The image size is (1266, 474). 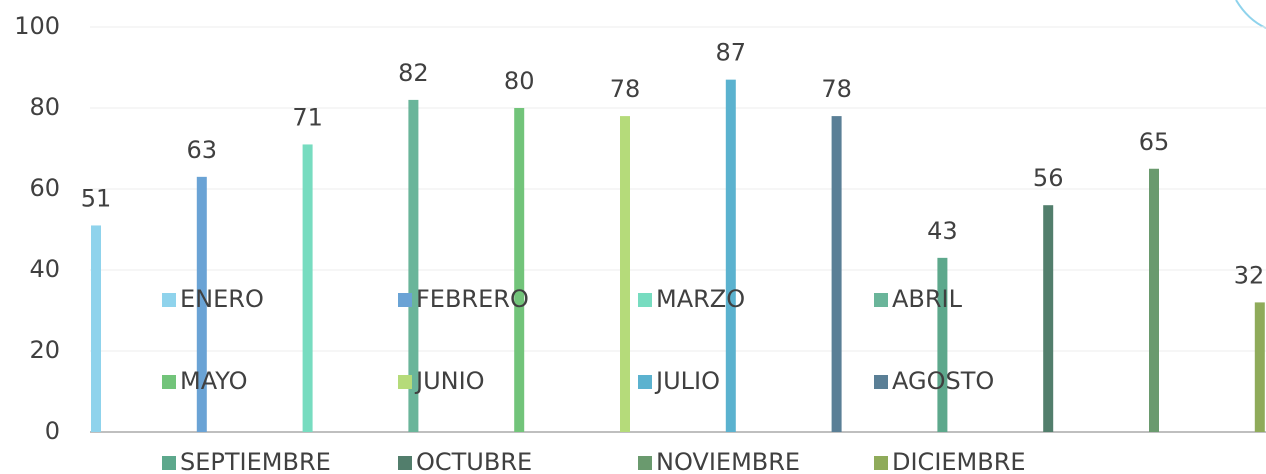 What do you see at coordinates (700, 299) in the screenshot?
I see `legend-label: MARZO` at bounding box center [700, 299].